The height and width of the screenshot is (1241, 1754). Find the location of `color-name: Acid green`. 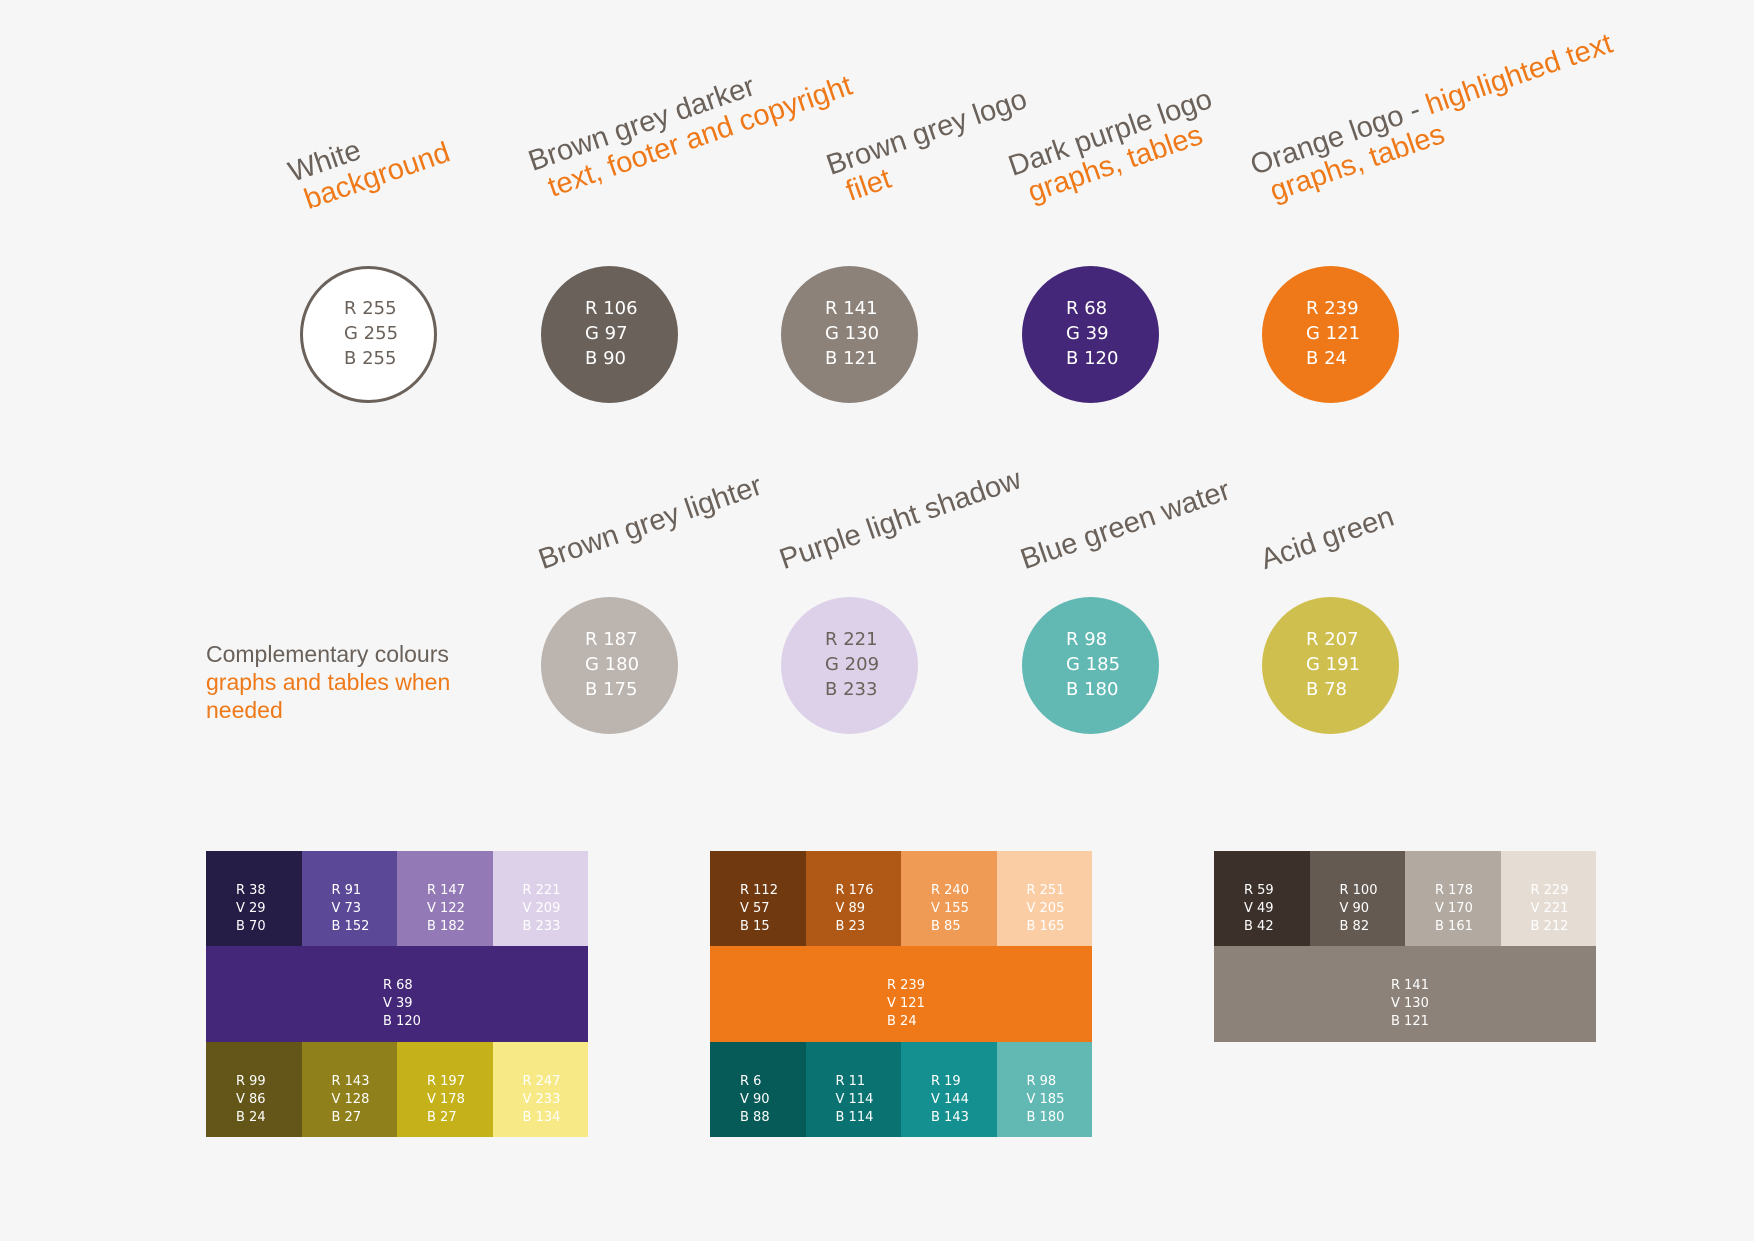

color-name: Acid green is located at coordinates (1327, 538).